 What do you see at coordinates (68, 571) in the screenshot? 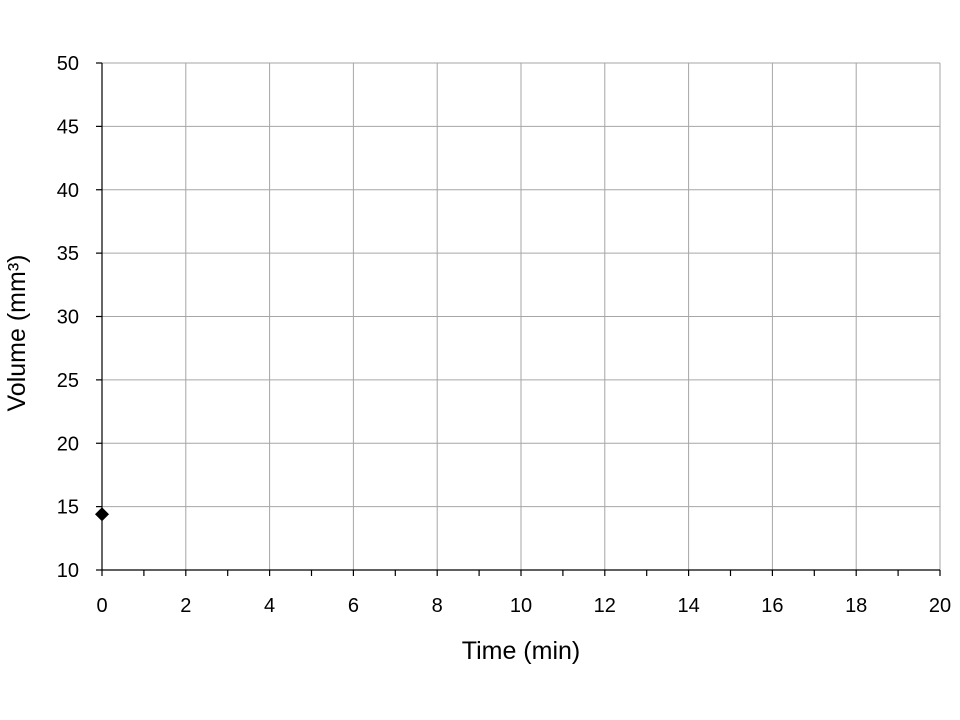
I see `y-tick-label: 10` at bounding box center [68, 571].